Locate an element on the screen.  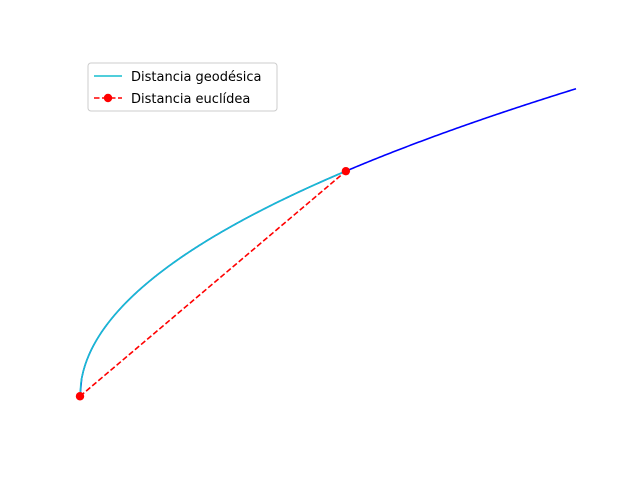
legend-frame is located at coordinates (182, 87).